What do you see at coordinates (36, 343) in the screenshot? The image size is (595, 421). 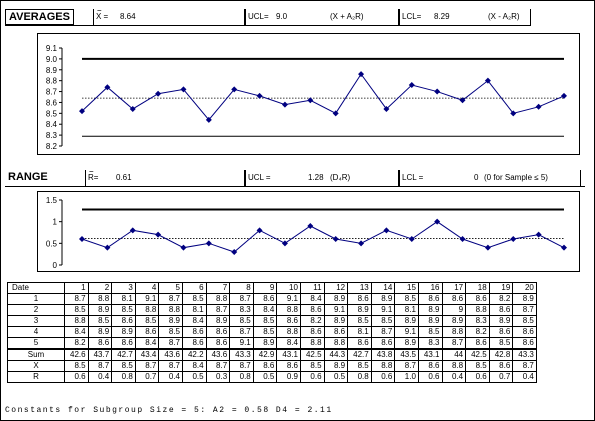 I see `row-label: 5` at bounding box center [36, 343].